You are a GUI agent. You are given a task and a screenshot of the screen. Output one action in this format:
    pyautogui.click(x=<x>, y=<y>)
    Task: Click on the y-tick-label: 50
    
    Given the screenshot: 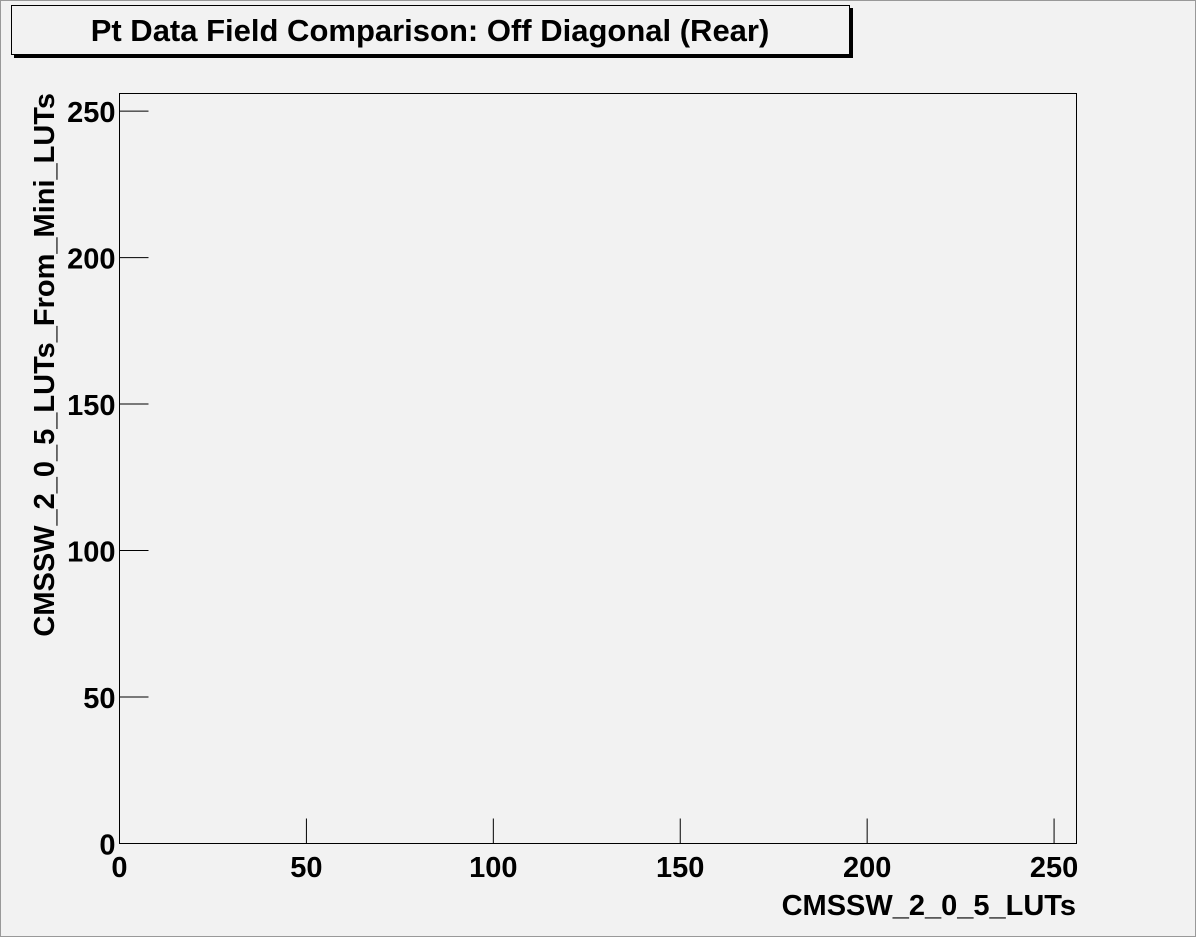 What is the action you would take?
    pyautogui.click(x=99, y=699)
    